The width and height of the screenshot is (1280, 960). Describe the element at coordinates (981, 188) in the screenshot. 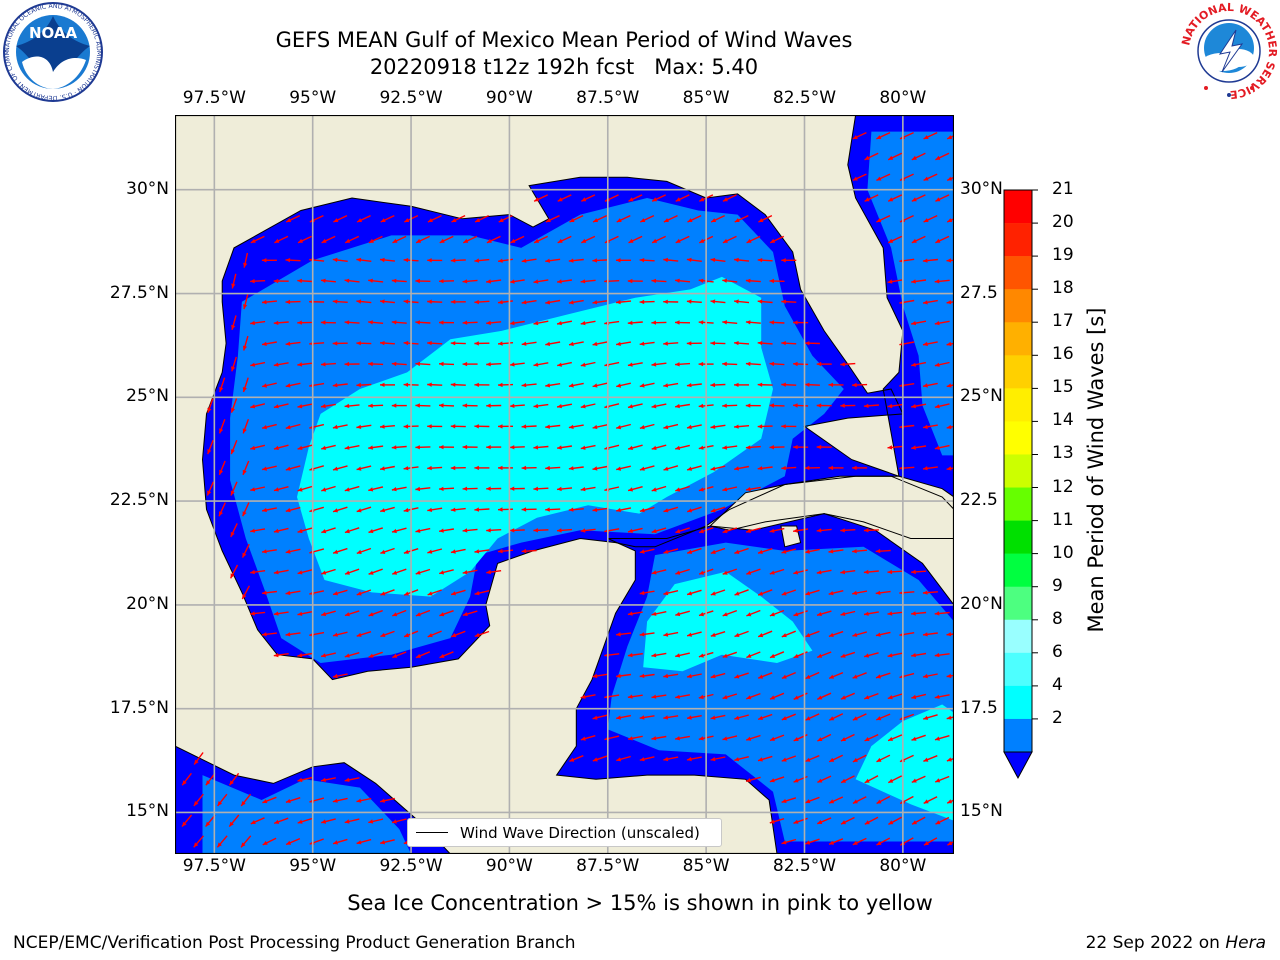

I see `lat-tick-right: 30°N` at that location.